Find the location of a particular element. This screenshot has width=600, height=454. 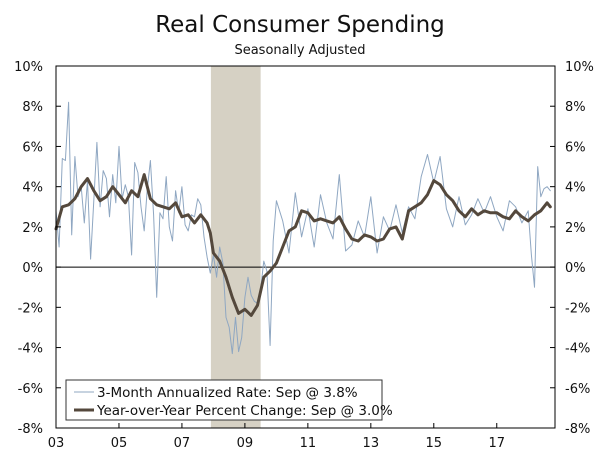

y-tick-label-right: 2% is located at coordinates (575, 228).